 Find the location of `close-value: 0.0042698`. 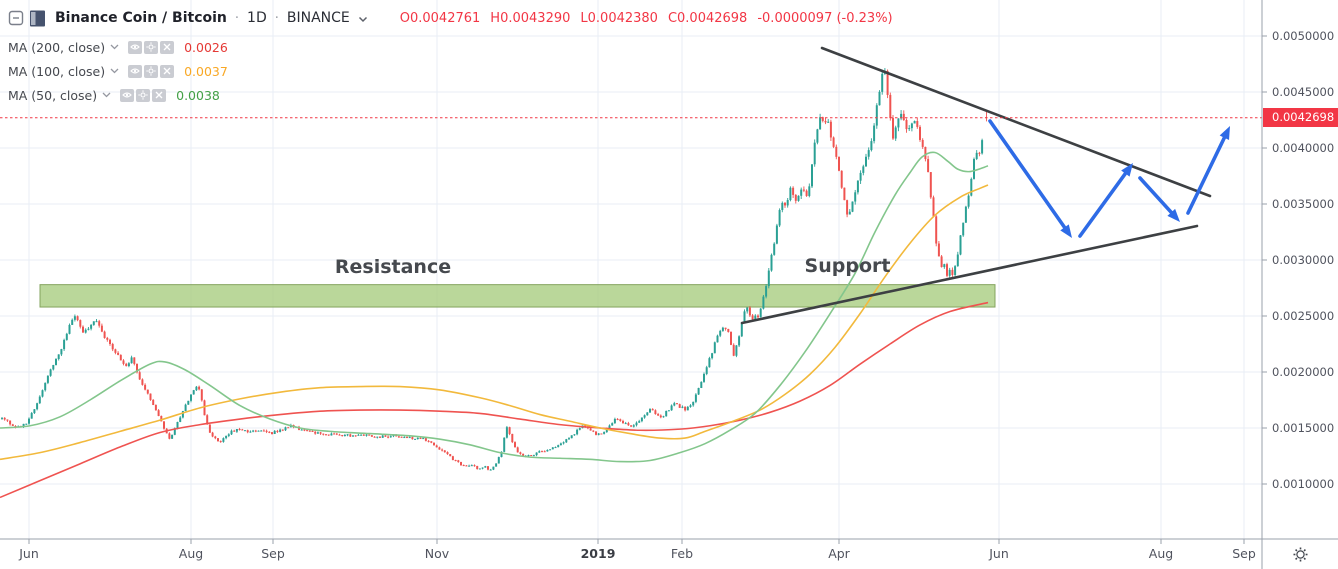

close-value: 0.0042698 is located at coordinates (712, 18).